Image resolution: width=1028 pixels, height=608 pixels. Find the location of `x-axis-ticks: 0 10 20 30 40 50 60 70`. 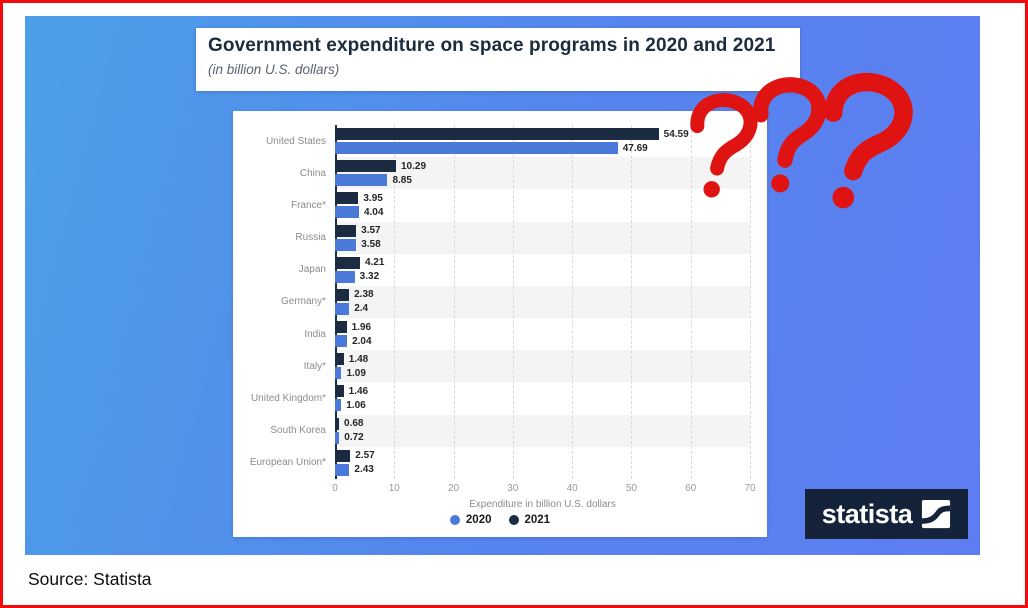

x-axis-ticks: 0 10 20 30 40 50 60 70 is located at coordinates (543, 490).